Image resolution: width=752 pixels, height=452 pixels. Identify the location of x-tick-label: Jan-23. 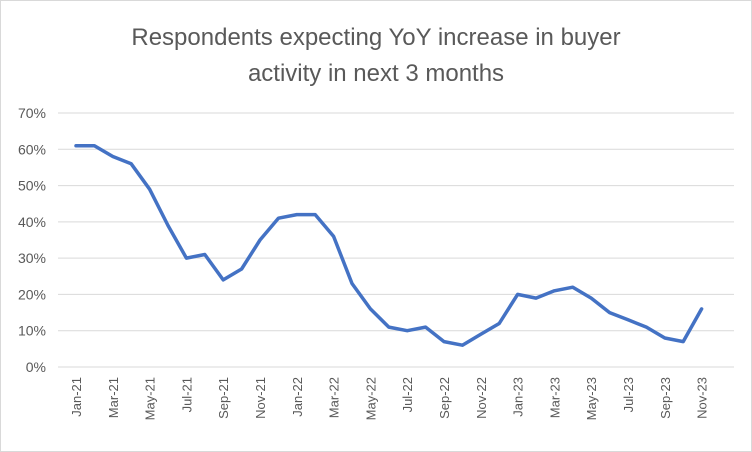
(518, 397).